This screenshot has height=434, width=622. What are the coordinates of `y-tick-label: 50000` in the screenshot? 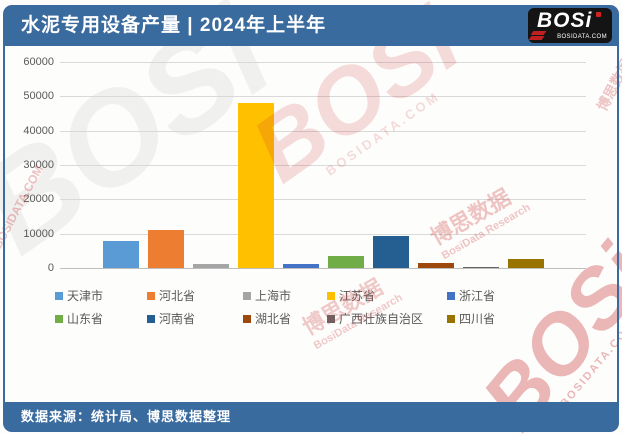 It's located at (38, 96).